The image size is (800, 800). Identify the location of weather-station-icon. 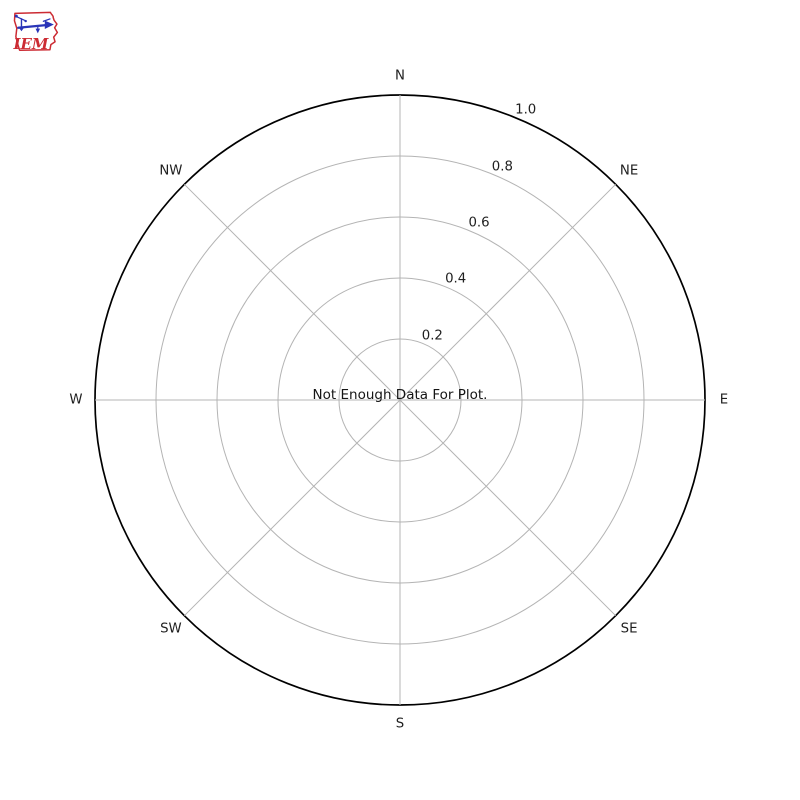
(34, 24).